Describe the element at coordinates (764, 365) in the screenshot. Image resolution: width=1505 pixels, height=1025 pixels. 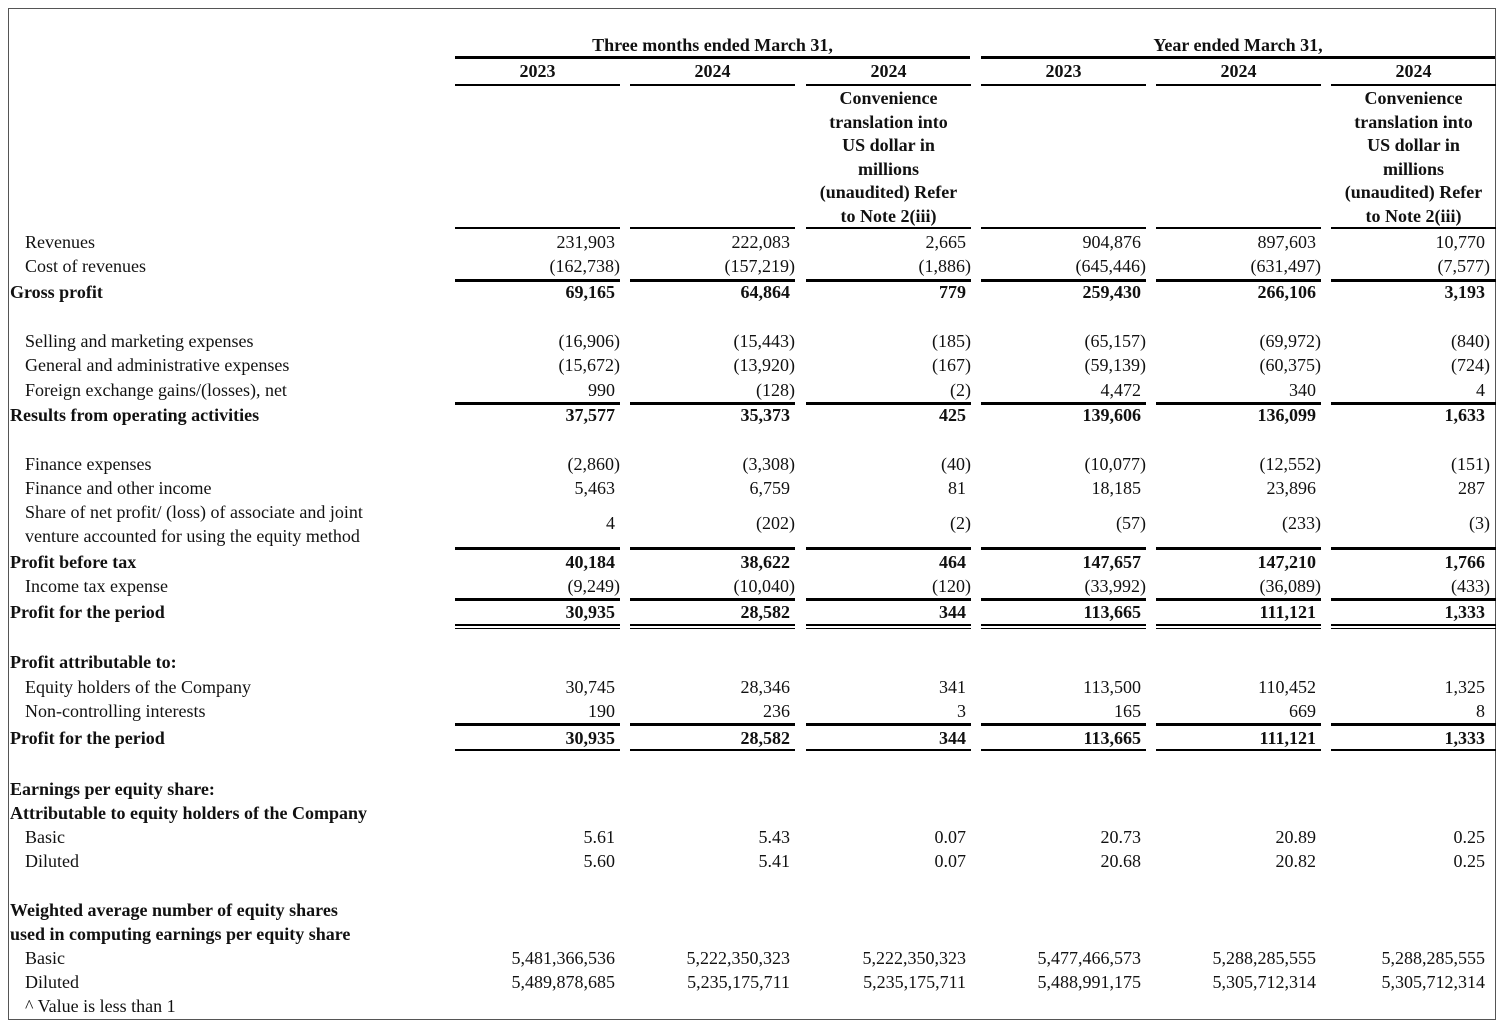
I see `value-cell: (13,920)` at that location.